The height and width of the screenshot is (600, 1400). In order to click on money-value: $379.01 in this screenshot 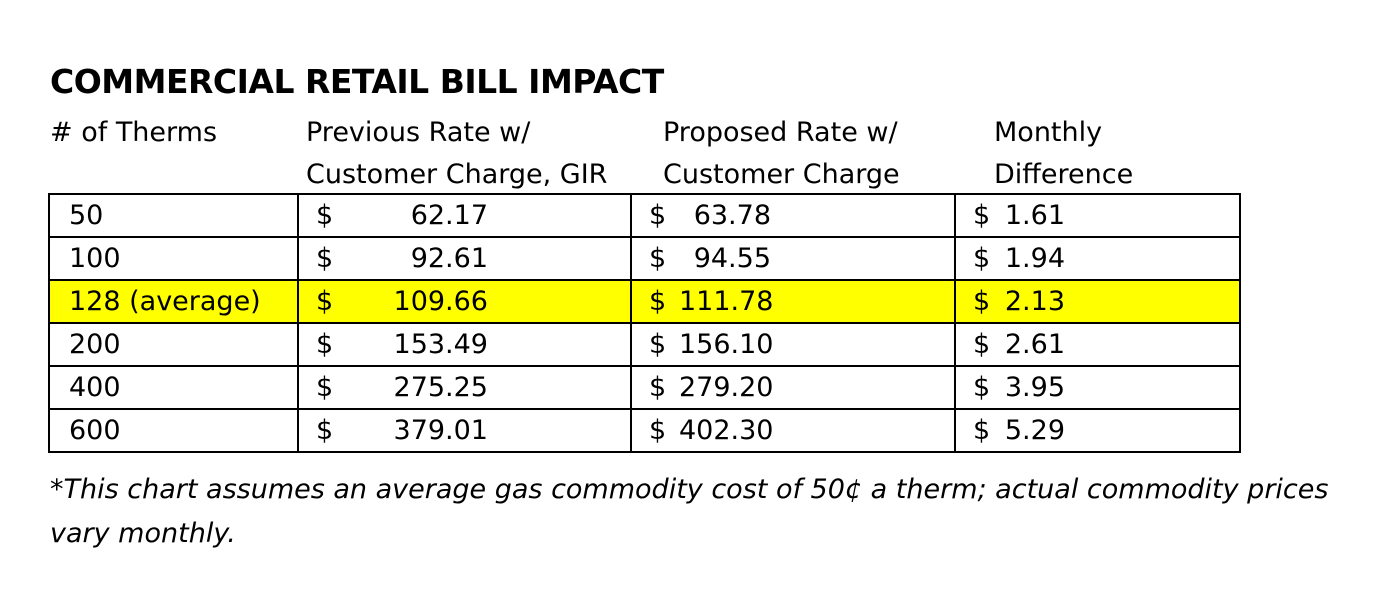, I will do `click(402, 430)`.